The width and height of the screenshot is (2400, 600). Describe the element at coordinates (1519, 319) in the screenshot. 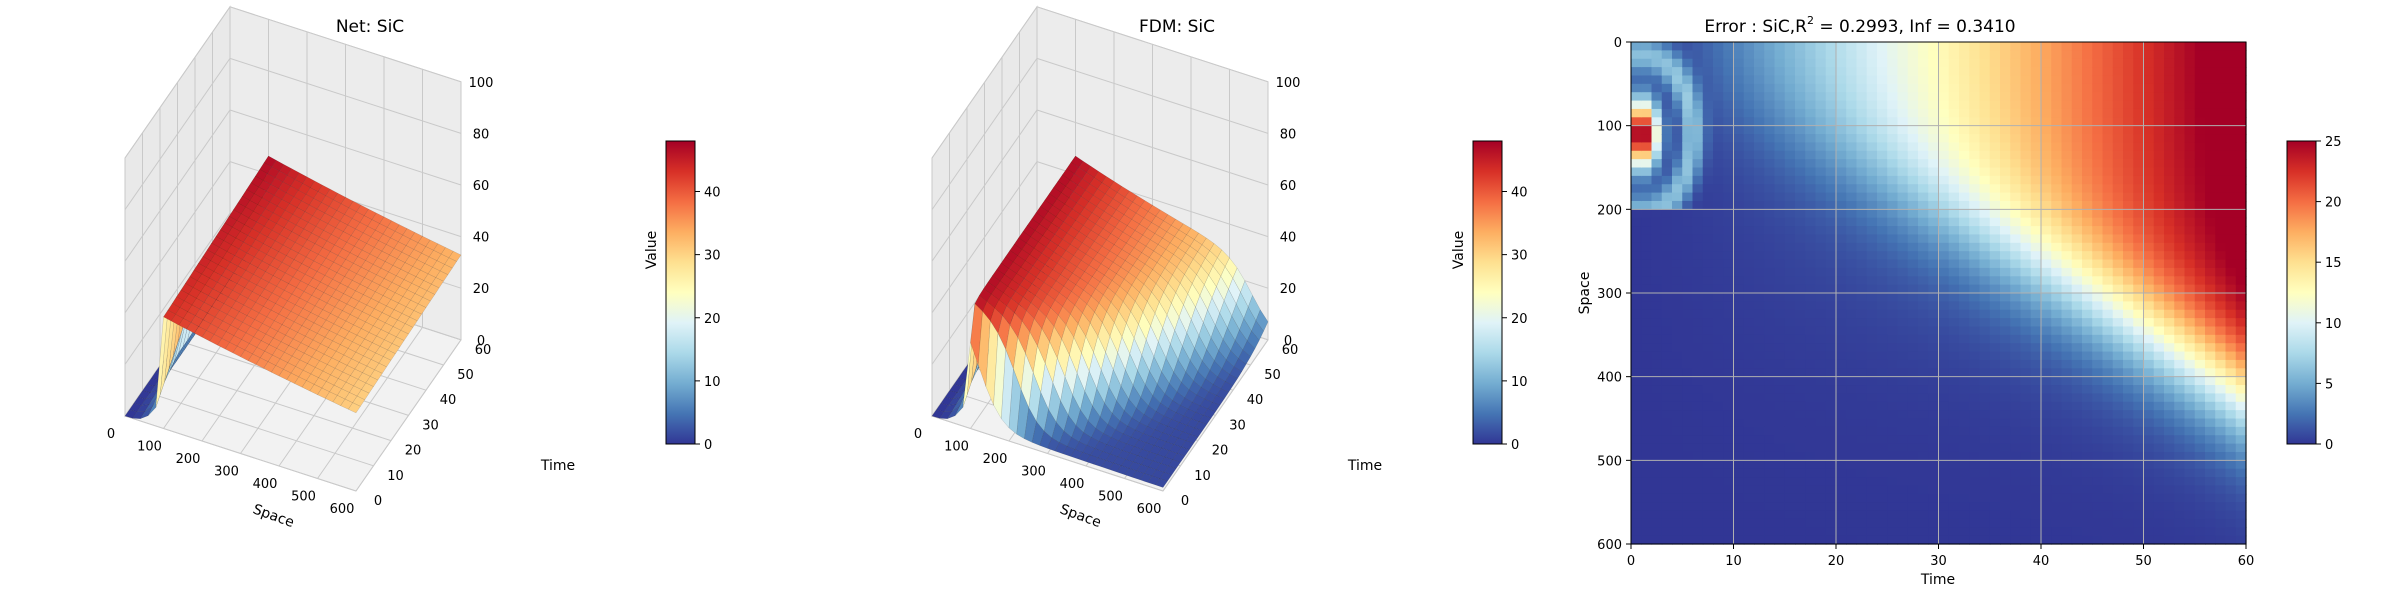

I see `colorbar-tick-label: 20` at that location.